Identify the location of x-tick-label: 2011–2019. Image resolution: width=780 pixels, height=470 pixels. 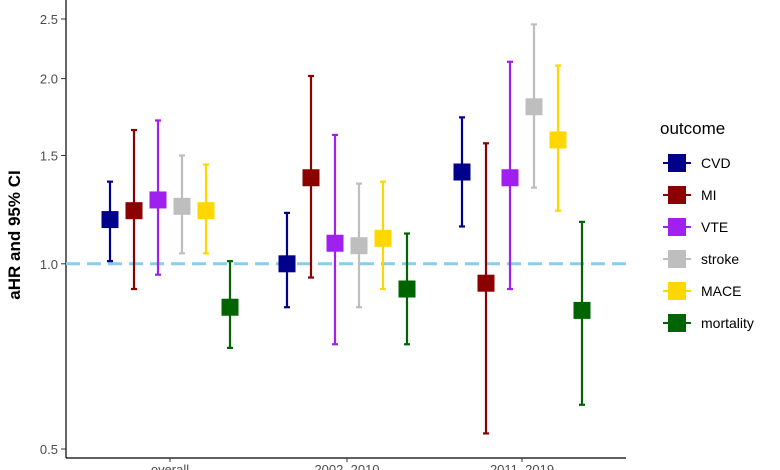
(522, 466).